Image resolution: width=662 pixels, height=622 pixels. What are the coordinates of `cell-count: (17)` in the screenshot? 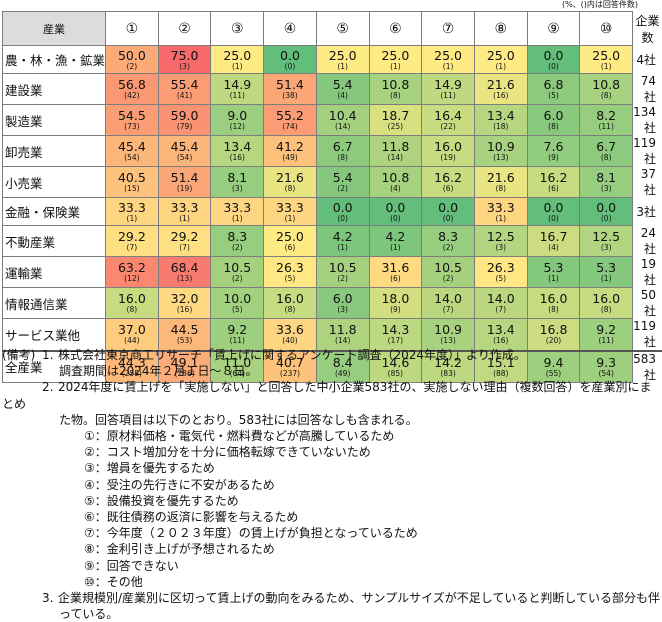 It's located at (396, 340).